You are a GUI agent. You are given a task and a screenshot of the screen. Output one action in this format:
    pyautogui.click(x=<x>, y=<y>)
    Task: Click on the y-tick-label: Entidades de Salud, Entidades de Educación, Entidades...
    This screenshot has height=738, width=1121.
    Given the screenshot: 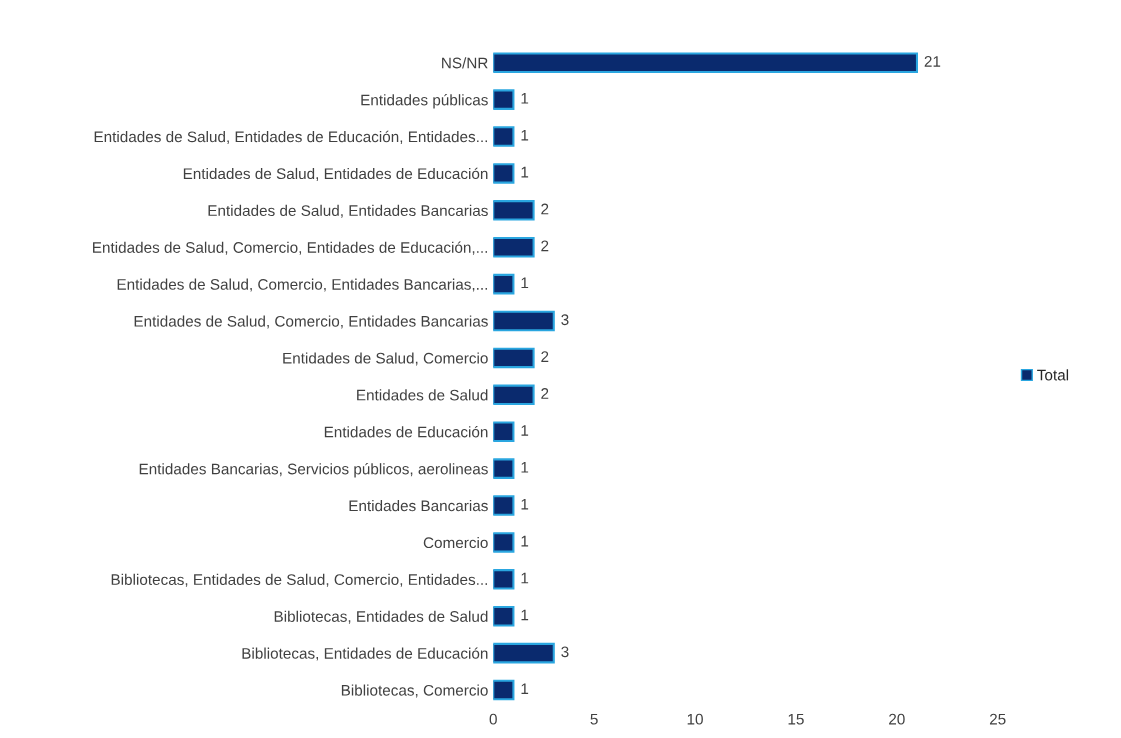 What is the action you would take?
    pyautogui.click(x=291, y=137)
    